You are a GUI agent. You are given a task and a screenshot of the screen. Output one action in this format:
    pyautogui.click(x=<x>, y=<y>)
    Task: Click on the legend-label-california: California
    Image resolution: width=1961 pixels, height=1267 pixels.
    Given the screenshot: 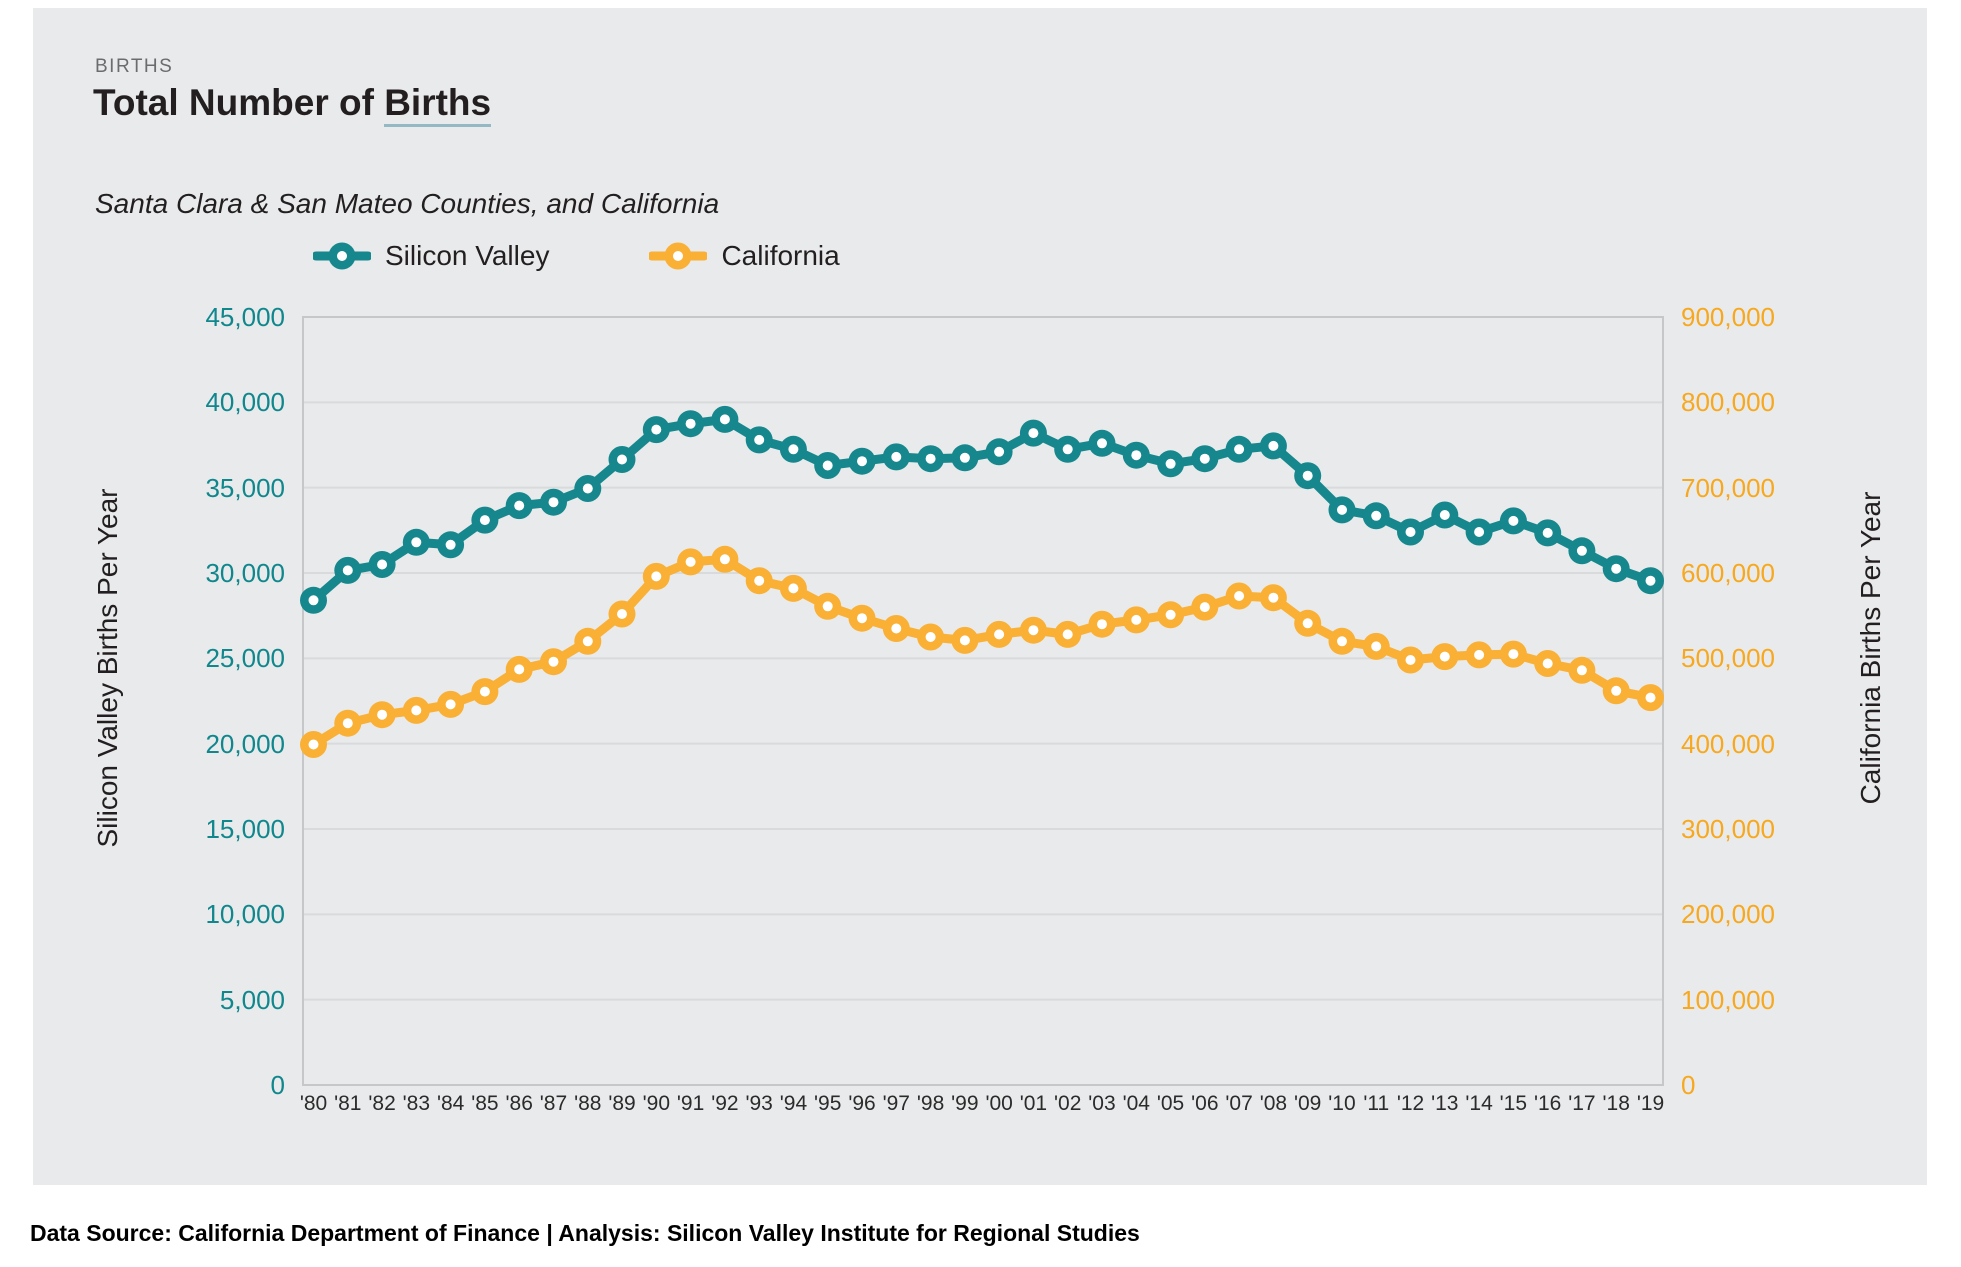 What is the action you would take?
    pyautogui.click(x=780, y=255)
    